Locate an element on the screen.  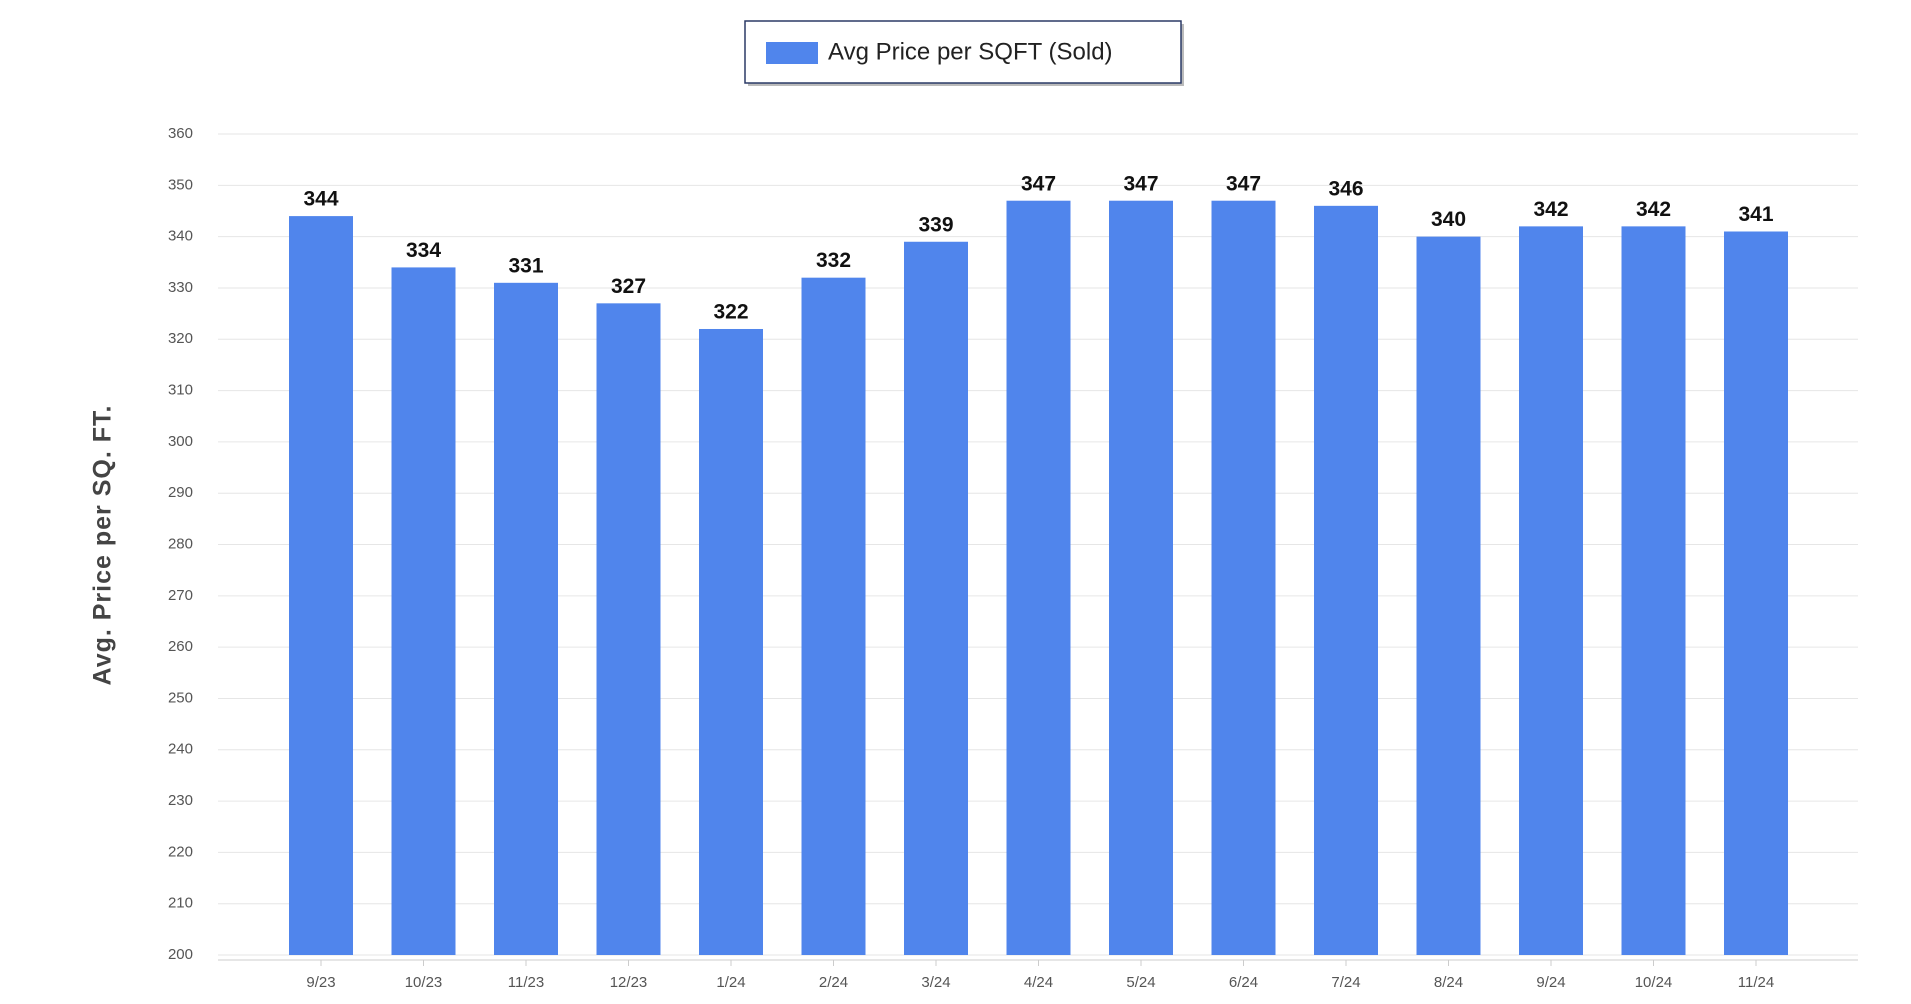
x-tick-label: 9/23 is located at coordinates (320, 982).